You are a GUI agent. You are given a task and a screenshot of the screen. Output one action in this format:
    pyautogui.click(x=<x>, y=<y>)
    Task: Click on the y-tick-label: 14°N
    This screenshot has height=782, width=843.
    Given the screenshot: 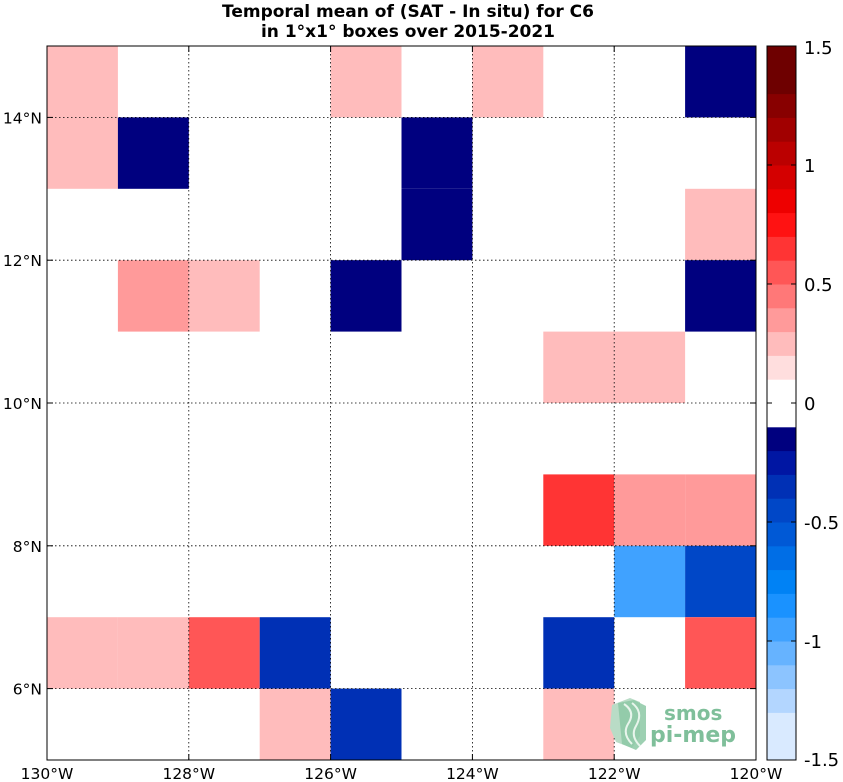 What is the action you would take?
    pyautogui.click(x=22, y=118)
    